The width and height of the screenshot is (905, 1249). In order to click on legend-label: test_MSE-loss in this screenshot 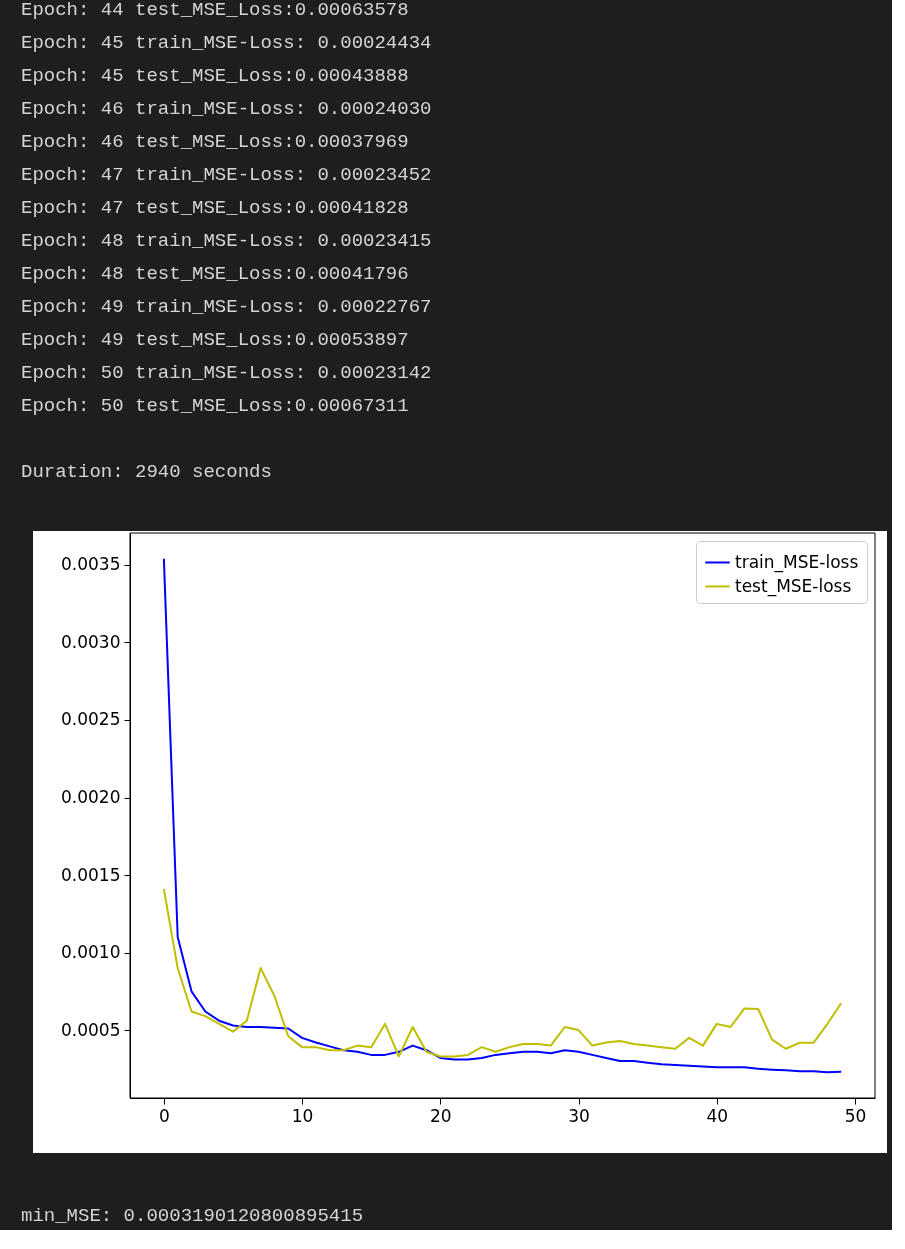, I will do `click(793, 586)`.